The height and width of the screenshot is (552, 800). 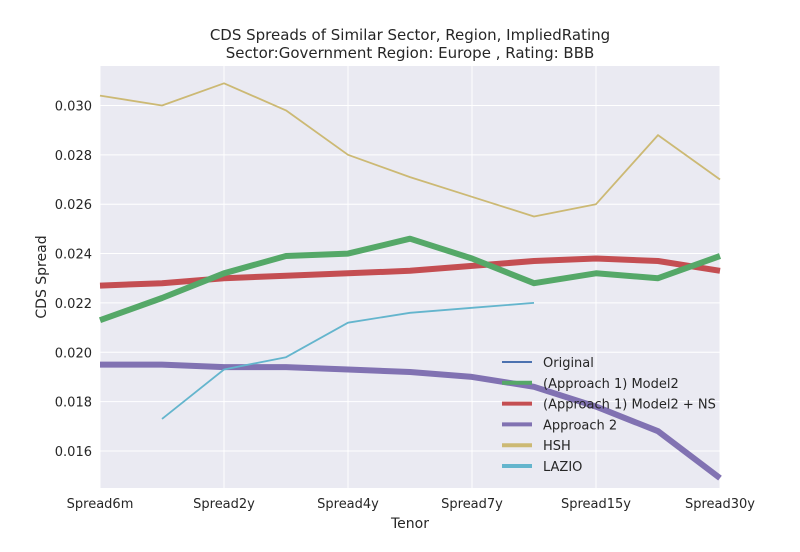 What do you see at coordinates (611, 384) in the screenshot?
I see `legend-entry: (Approach 1) Model2` at bounding box center [611, 384].